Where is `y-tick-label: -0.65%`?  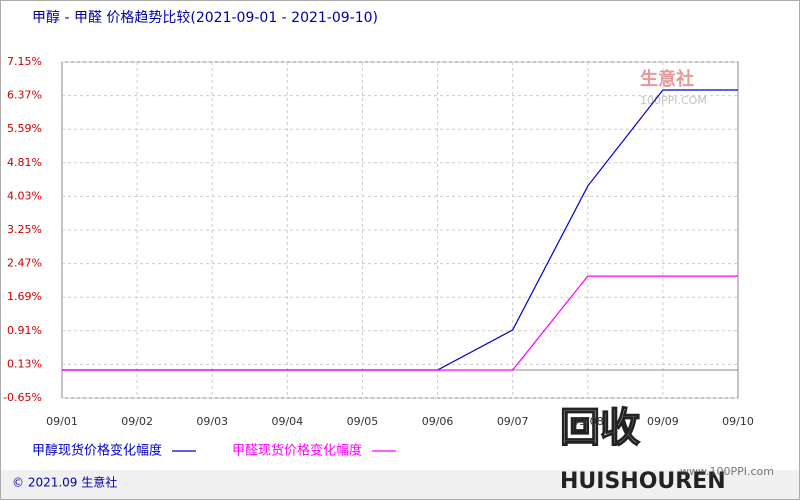 y-tick-label: -0.65% is located at coordinates (22, 397).